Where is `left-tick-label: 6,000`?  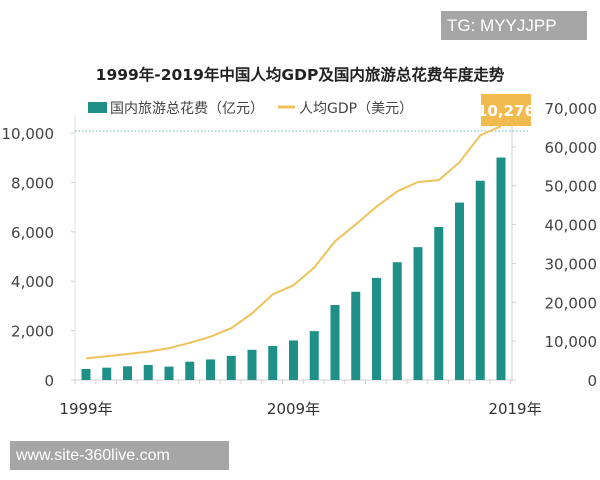 left-tick-label: 6,000 is located at coordinates (32, 233).